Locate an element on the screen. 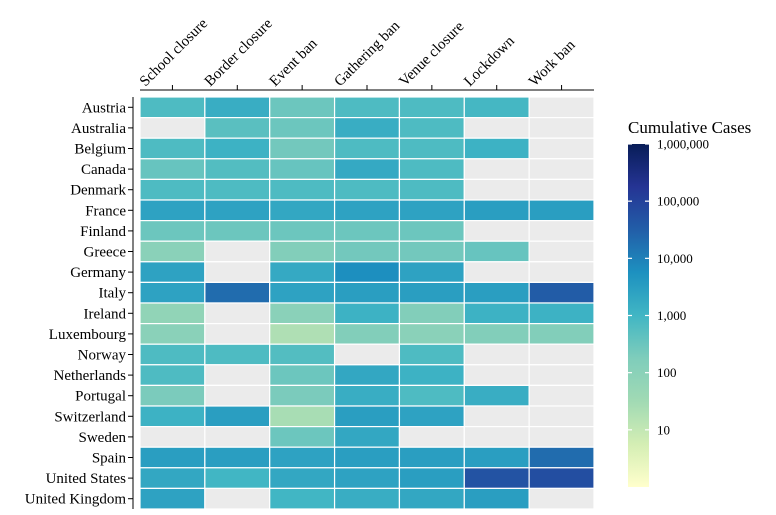 The width and height of the screenshot is (776, 515). row-label: Italy is located at coordinates (113, 294).